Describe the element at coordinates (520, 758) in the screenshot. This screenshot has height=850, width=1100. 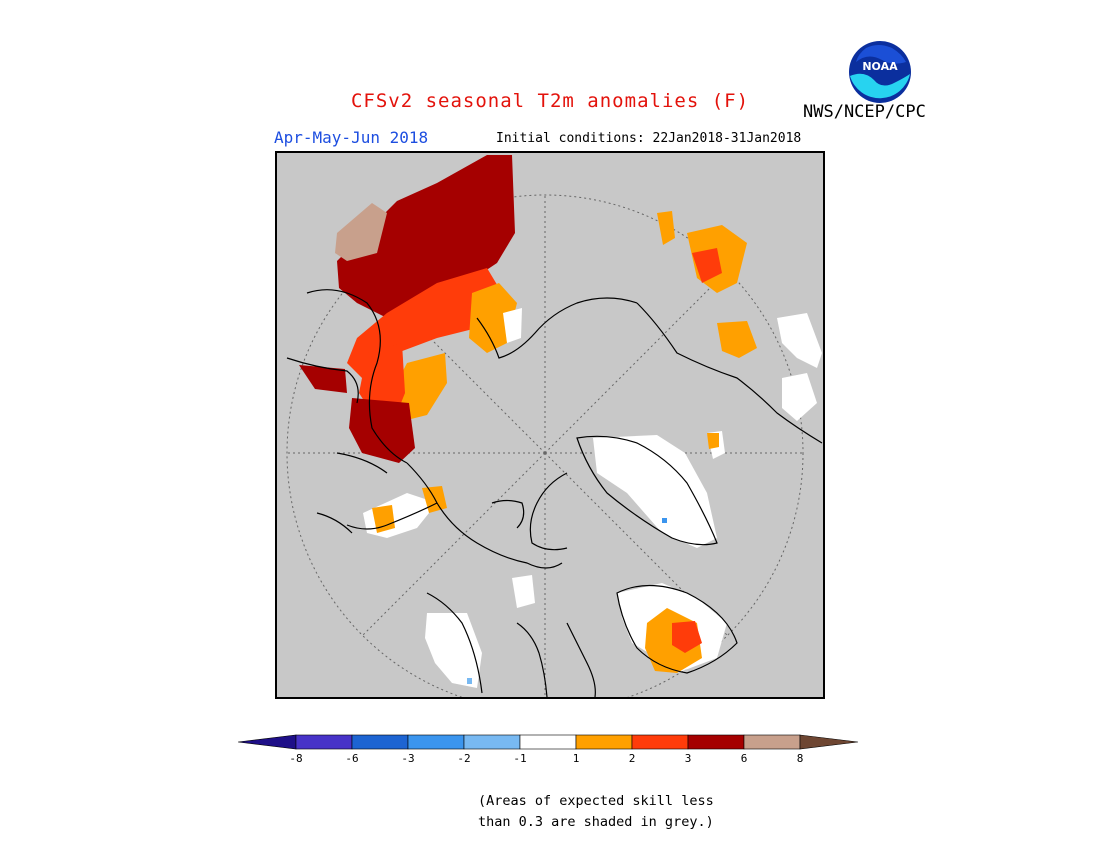
I see `colorbar-tick-label: -1` at that location.